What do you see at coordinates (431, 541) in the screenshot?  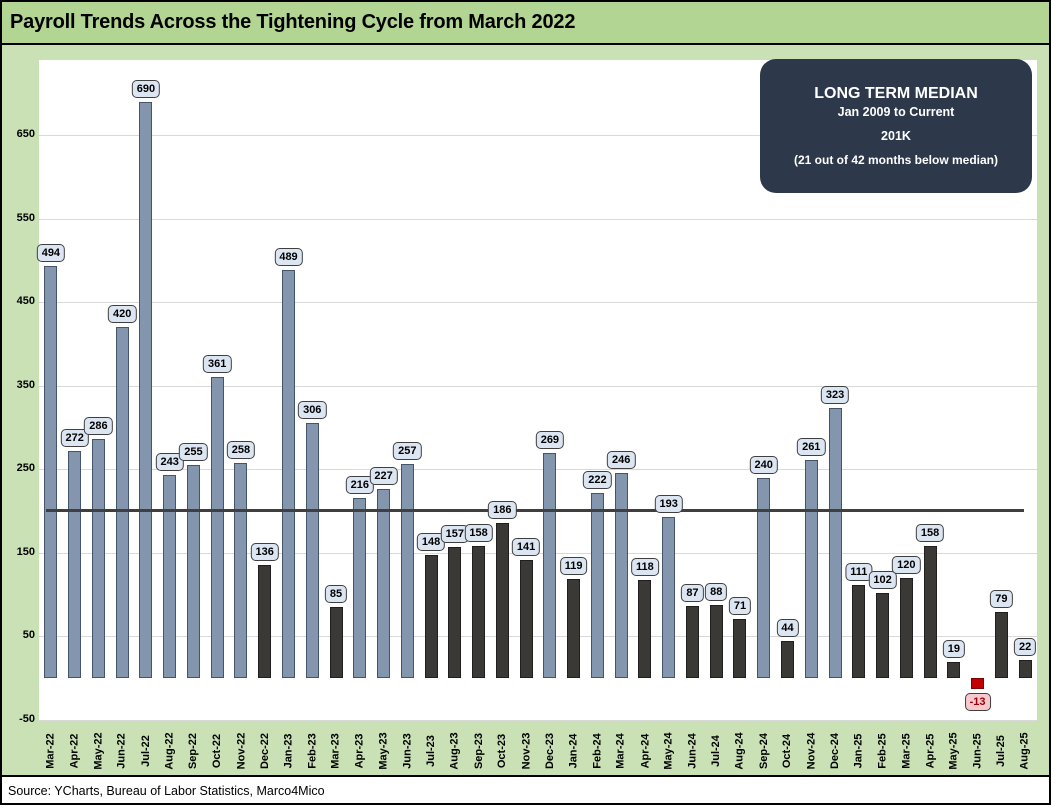 I see `bar-value-label: 148` at bounding box center [431, 541].